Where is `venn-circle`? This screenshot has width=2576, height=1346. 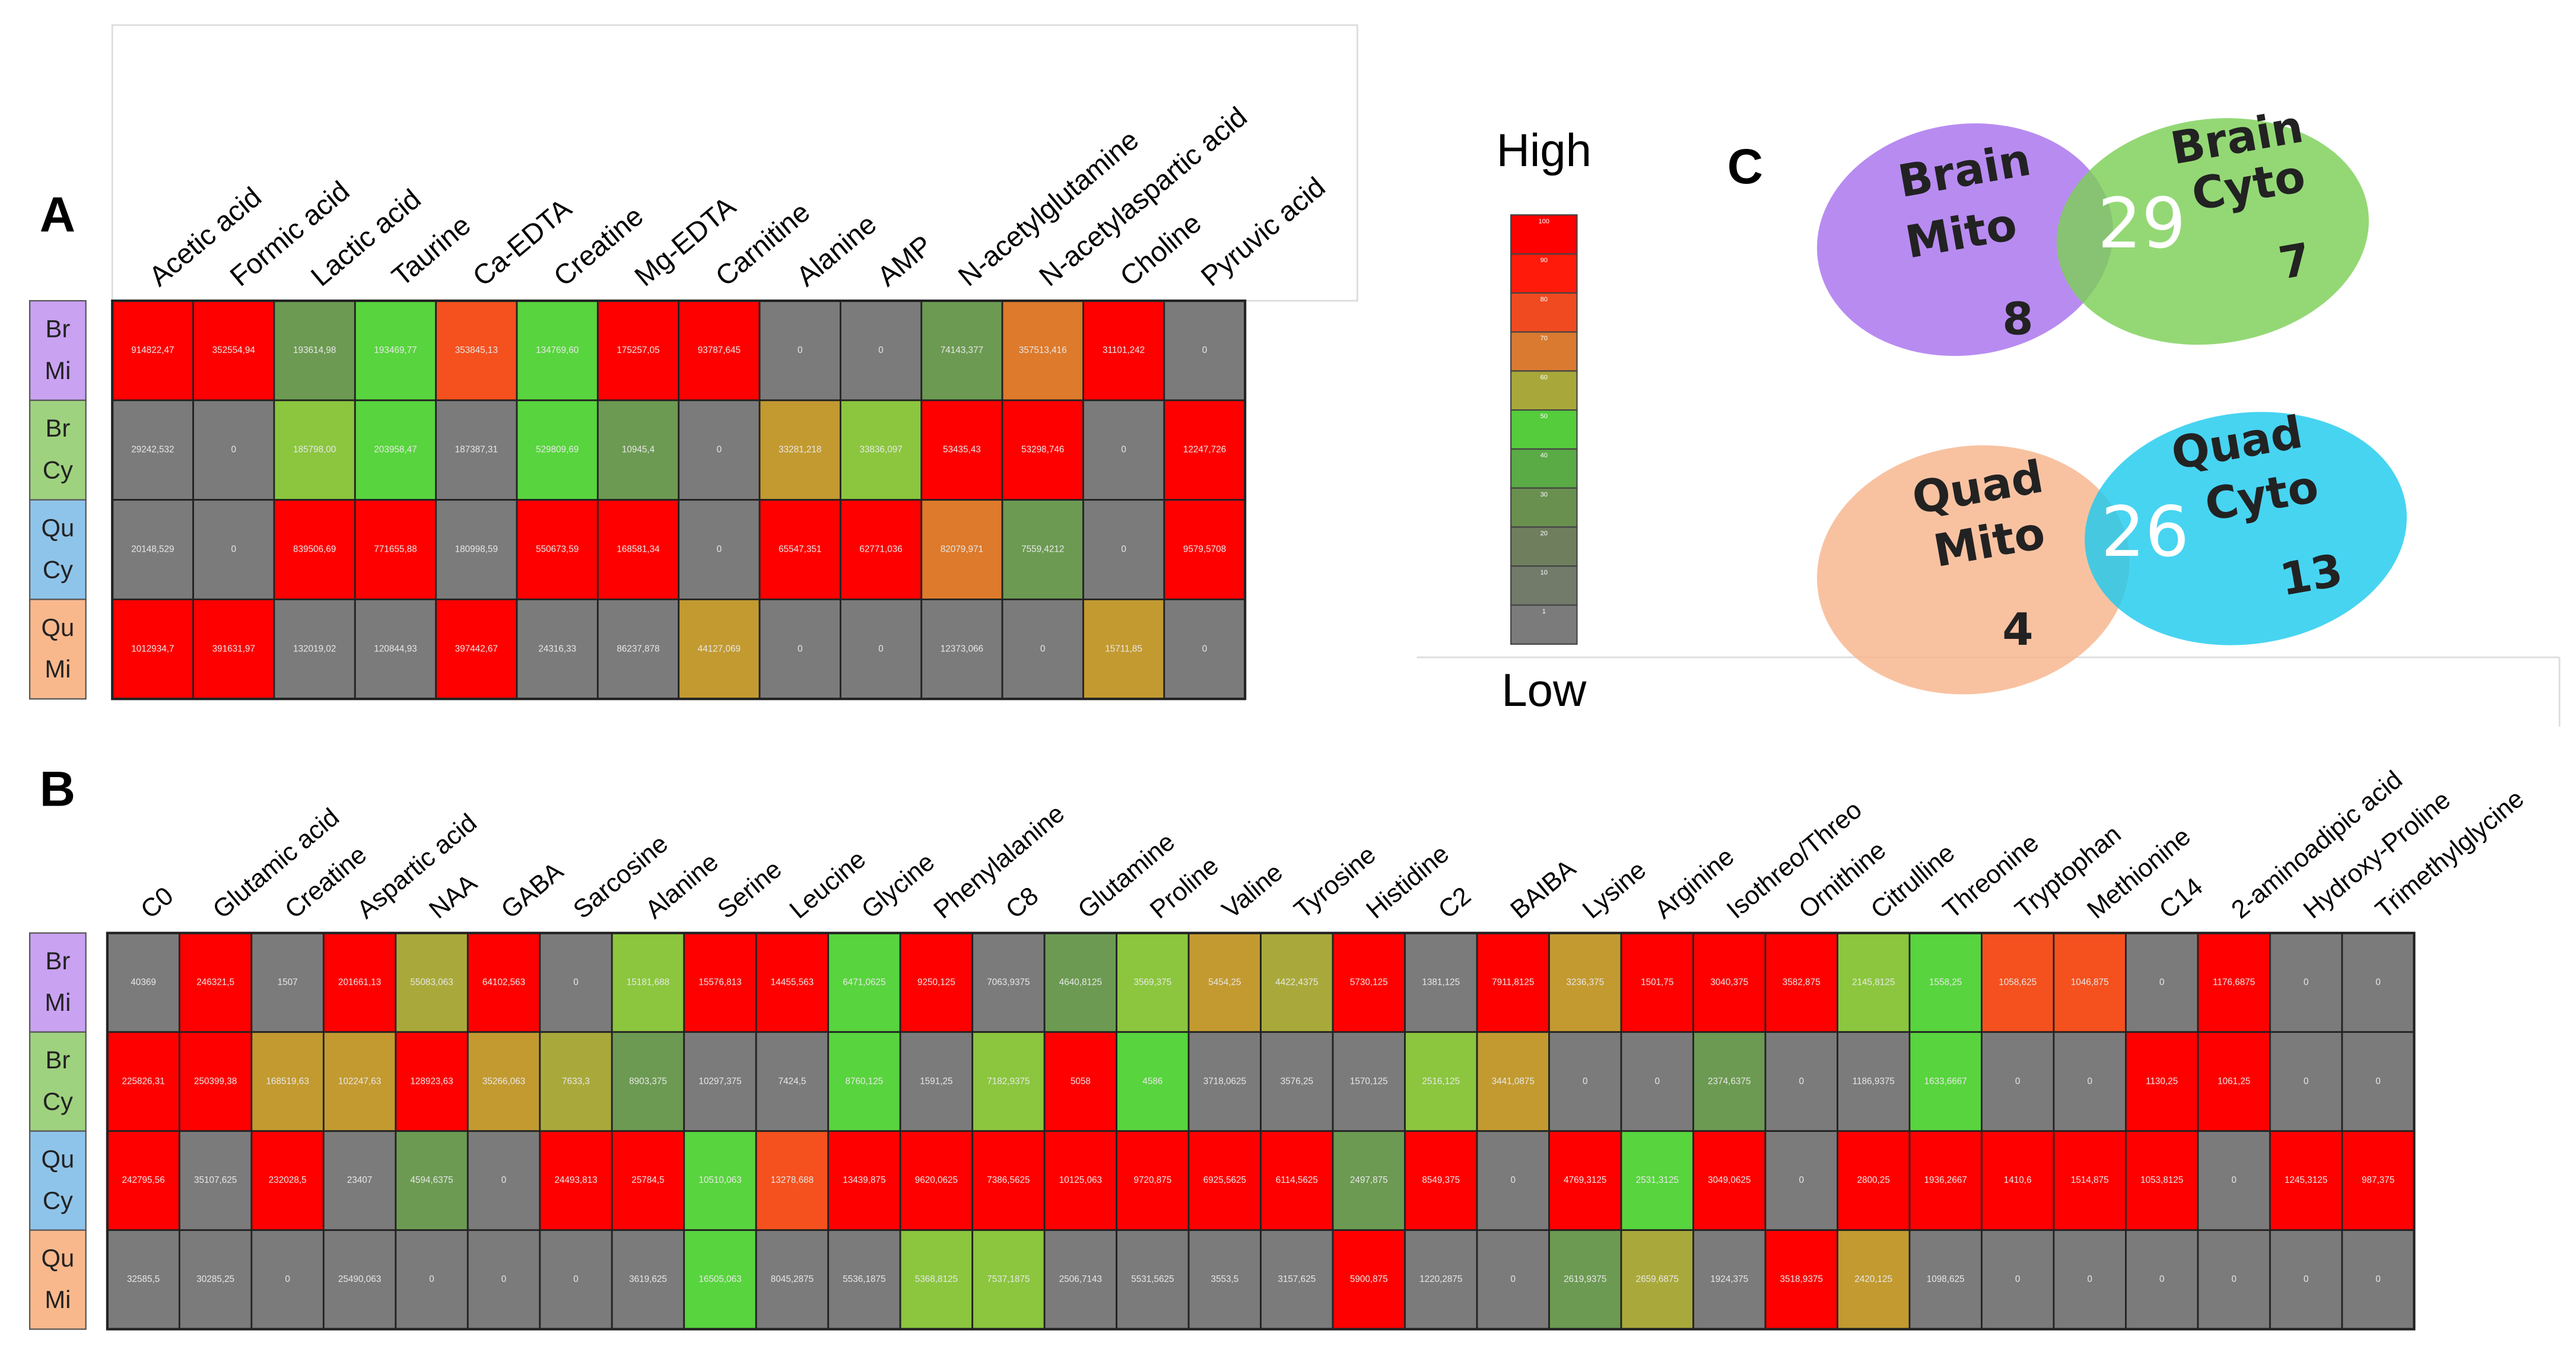
venn-circle is located at coordinates (1964, 240).